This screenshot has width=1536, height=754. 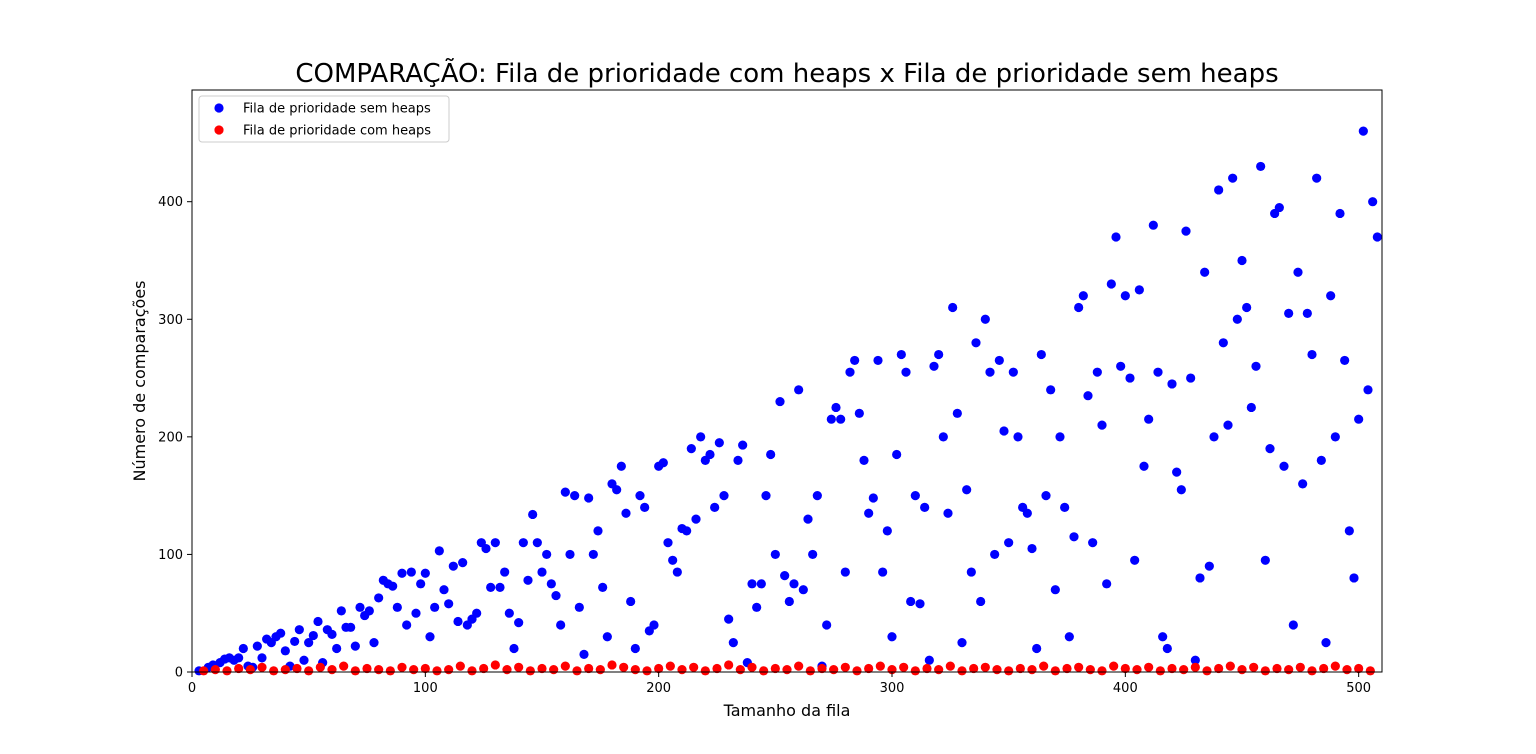 I want to click on x-tick-label: 400, so click(x=1125, y=688).